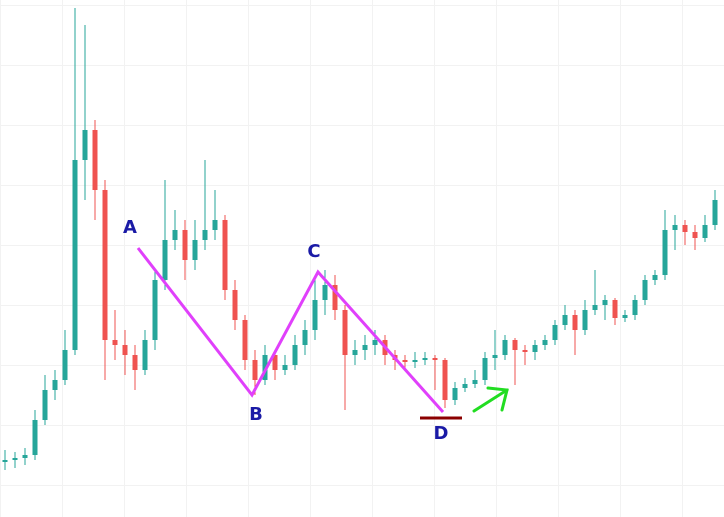 The width and height of the screenshot is (724, 517). Describe the element at coordinates (256, 414) in the screenshot. I see `point-label: B` at that location.